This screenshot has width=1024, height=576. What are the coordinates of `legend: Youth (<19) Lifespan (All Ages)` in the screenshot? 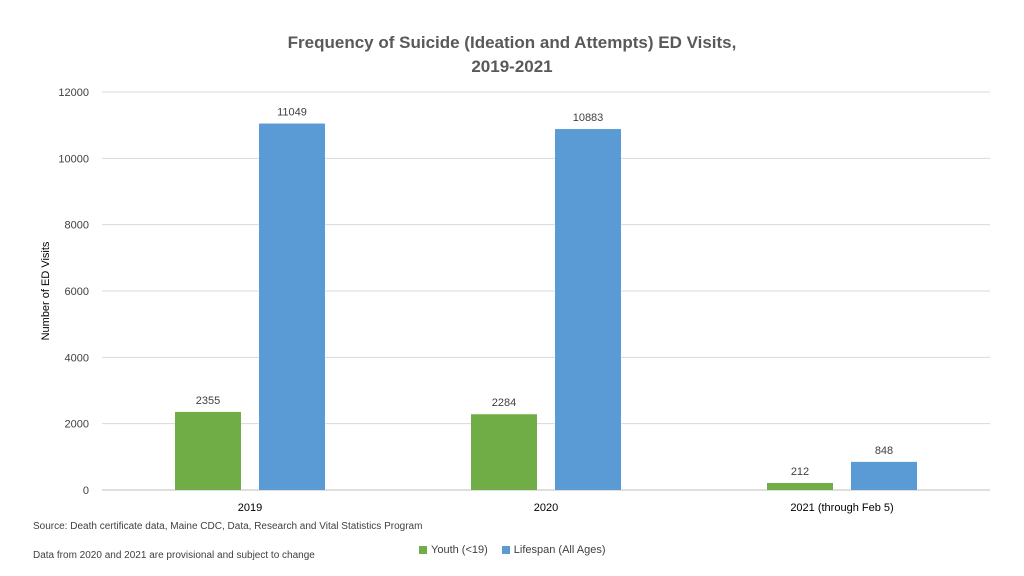 It's located at (512, 550).